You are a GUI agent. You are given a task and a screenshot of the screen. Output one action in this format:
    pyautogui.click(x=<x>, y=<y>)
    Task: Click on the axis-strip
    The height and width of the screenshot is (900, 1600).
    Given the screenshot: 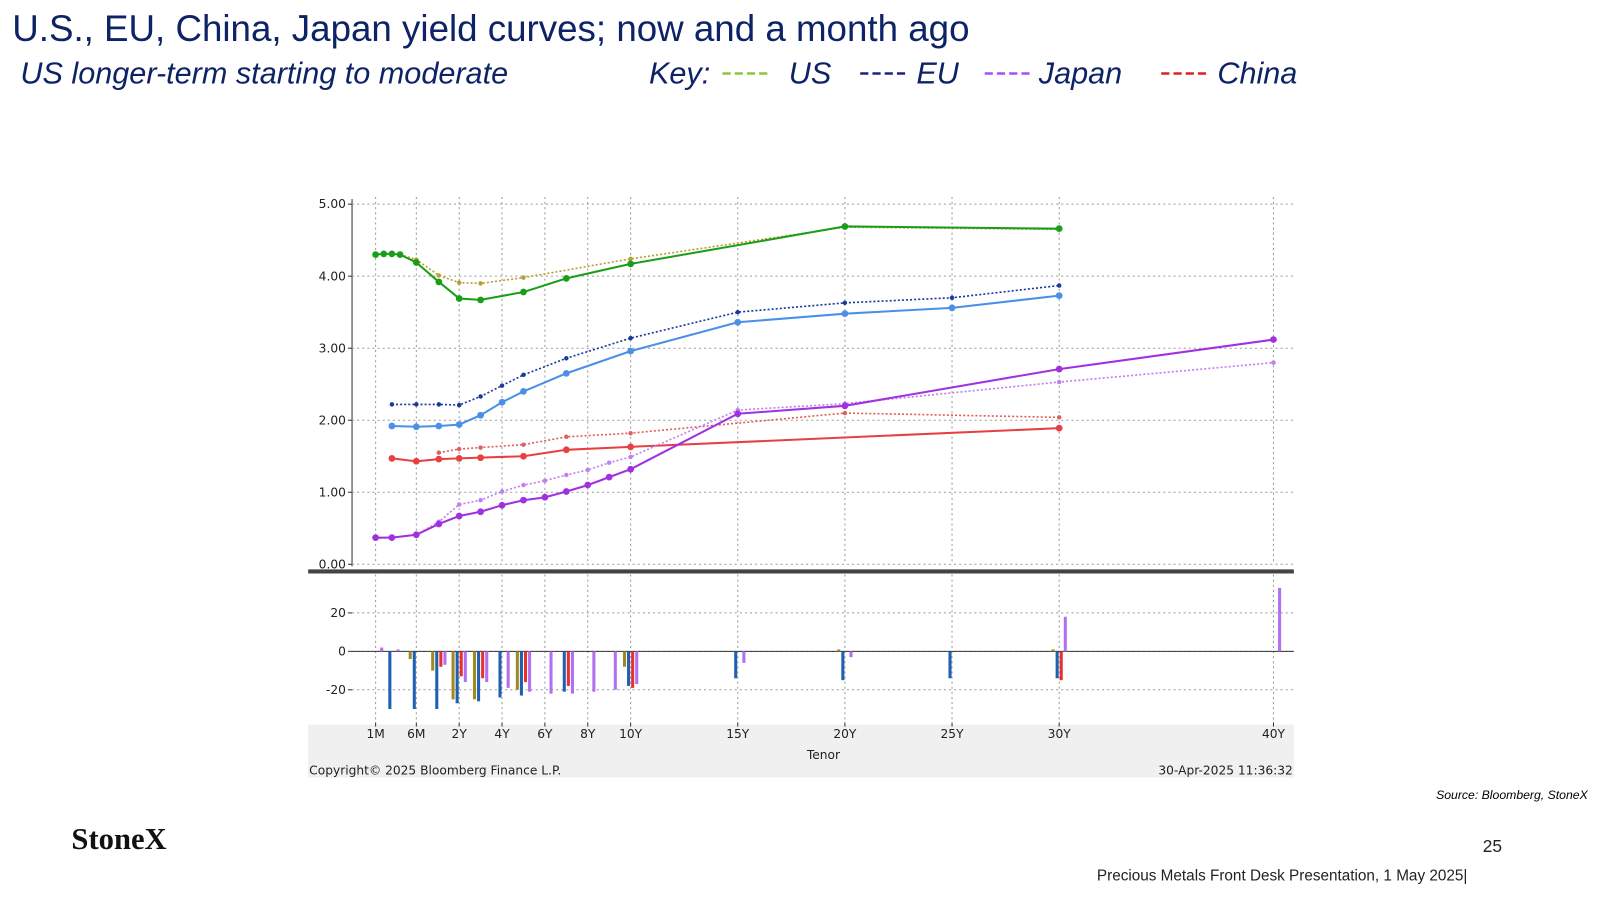 What is the action you would take?
    pyautogui.click(x=801, y=751)
    